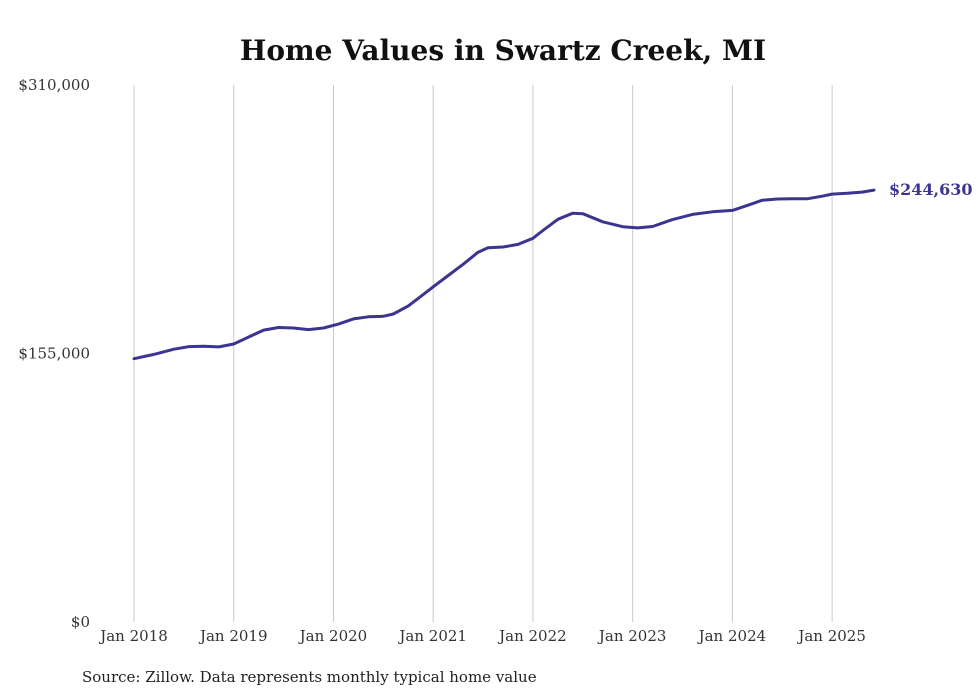  What do you see at coordinates (831, 636) in the screenshot?
I see `x-tick-label: Jan 2025` at bounding box center [831, 636].